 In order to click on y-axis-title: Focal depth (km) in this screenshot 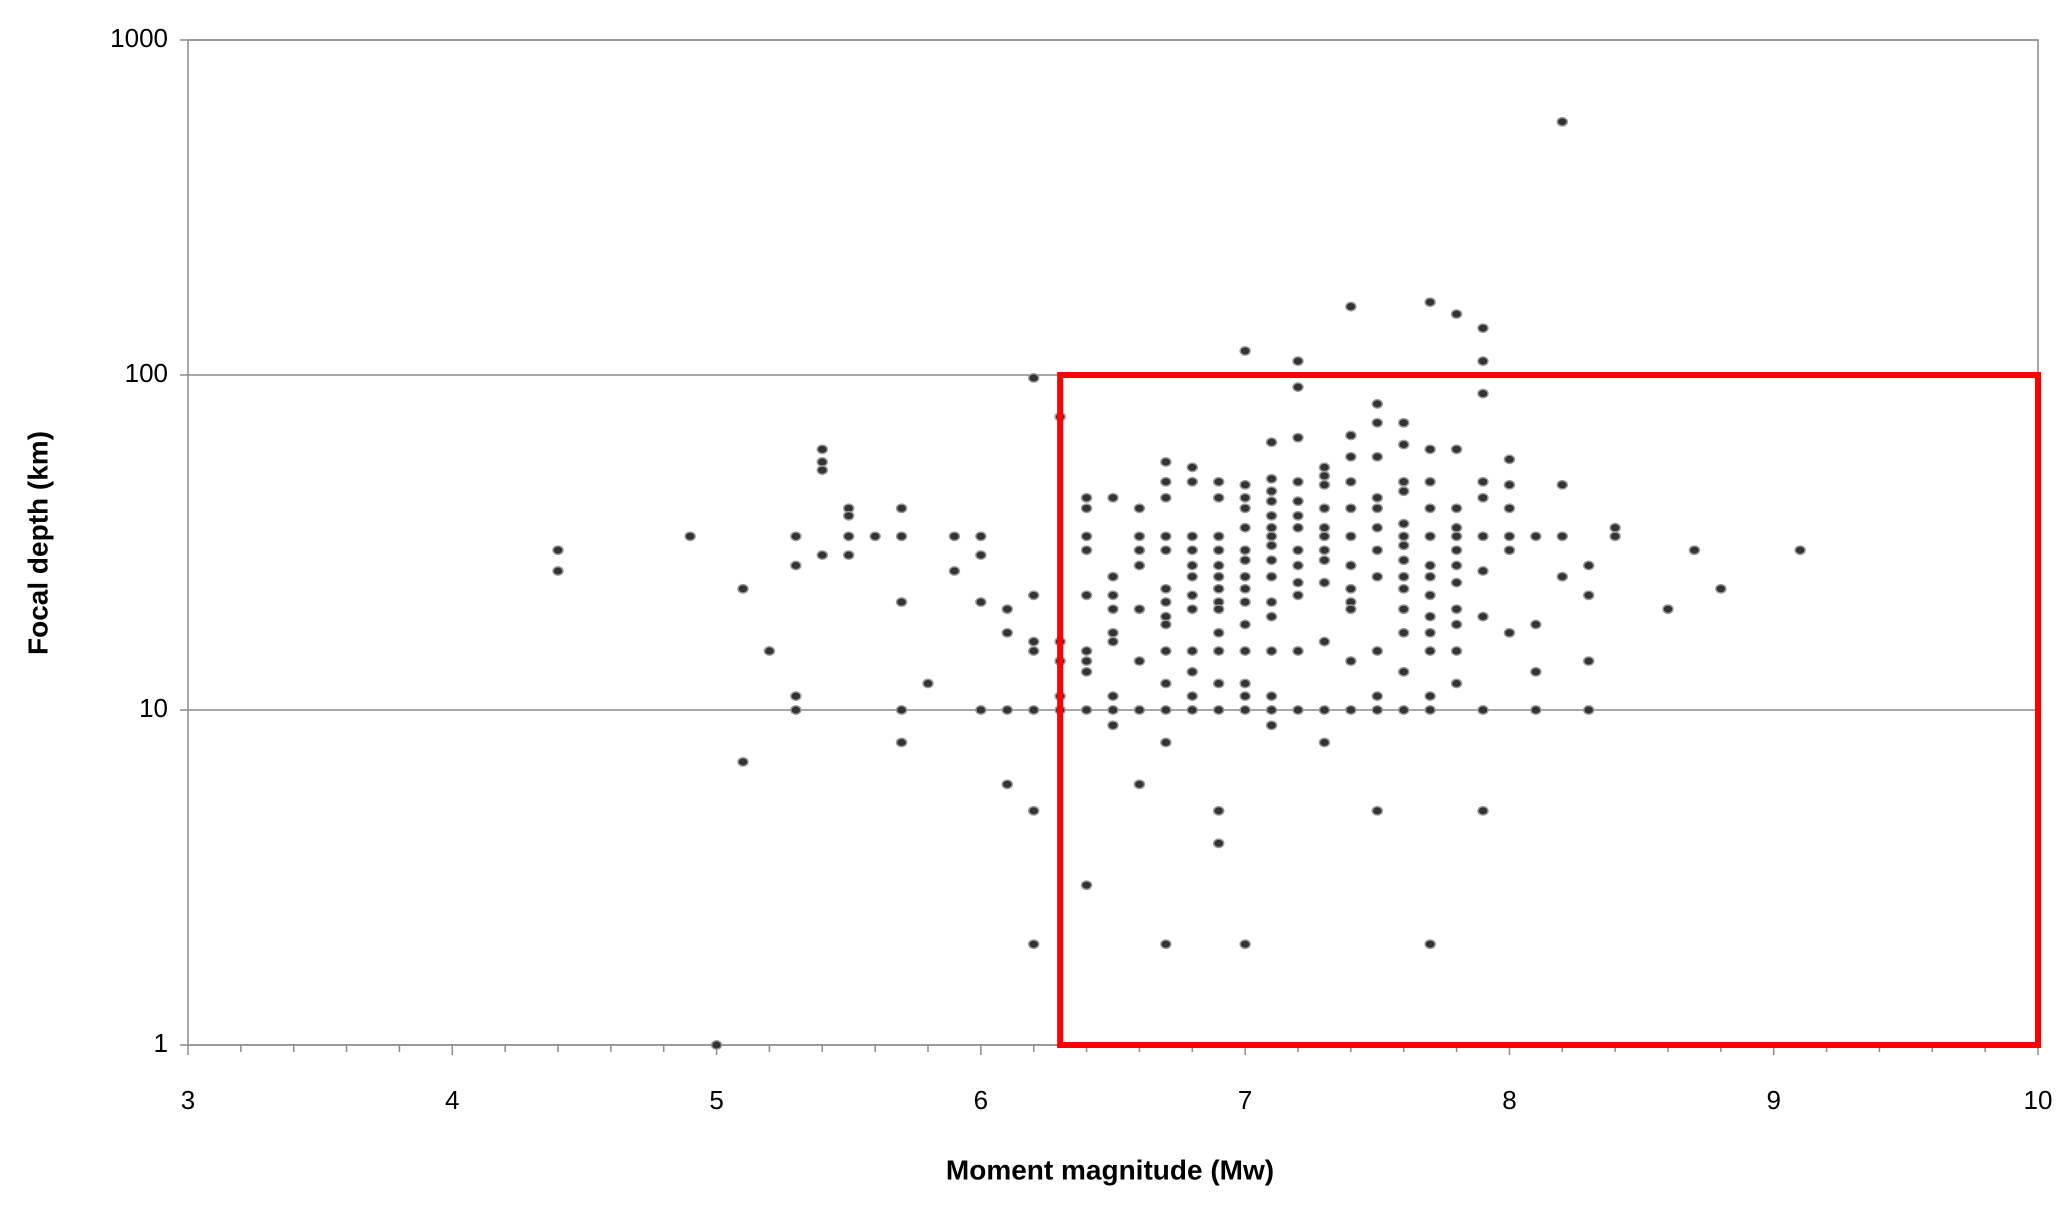, I will do `click(37, 543)`.